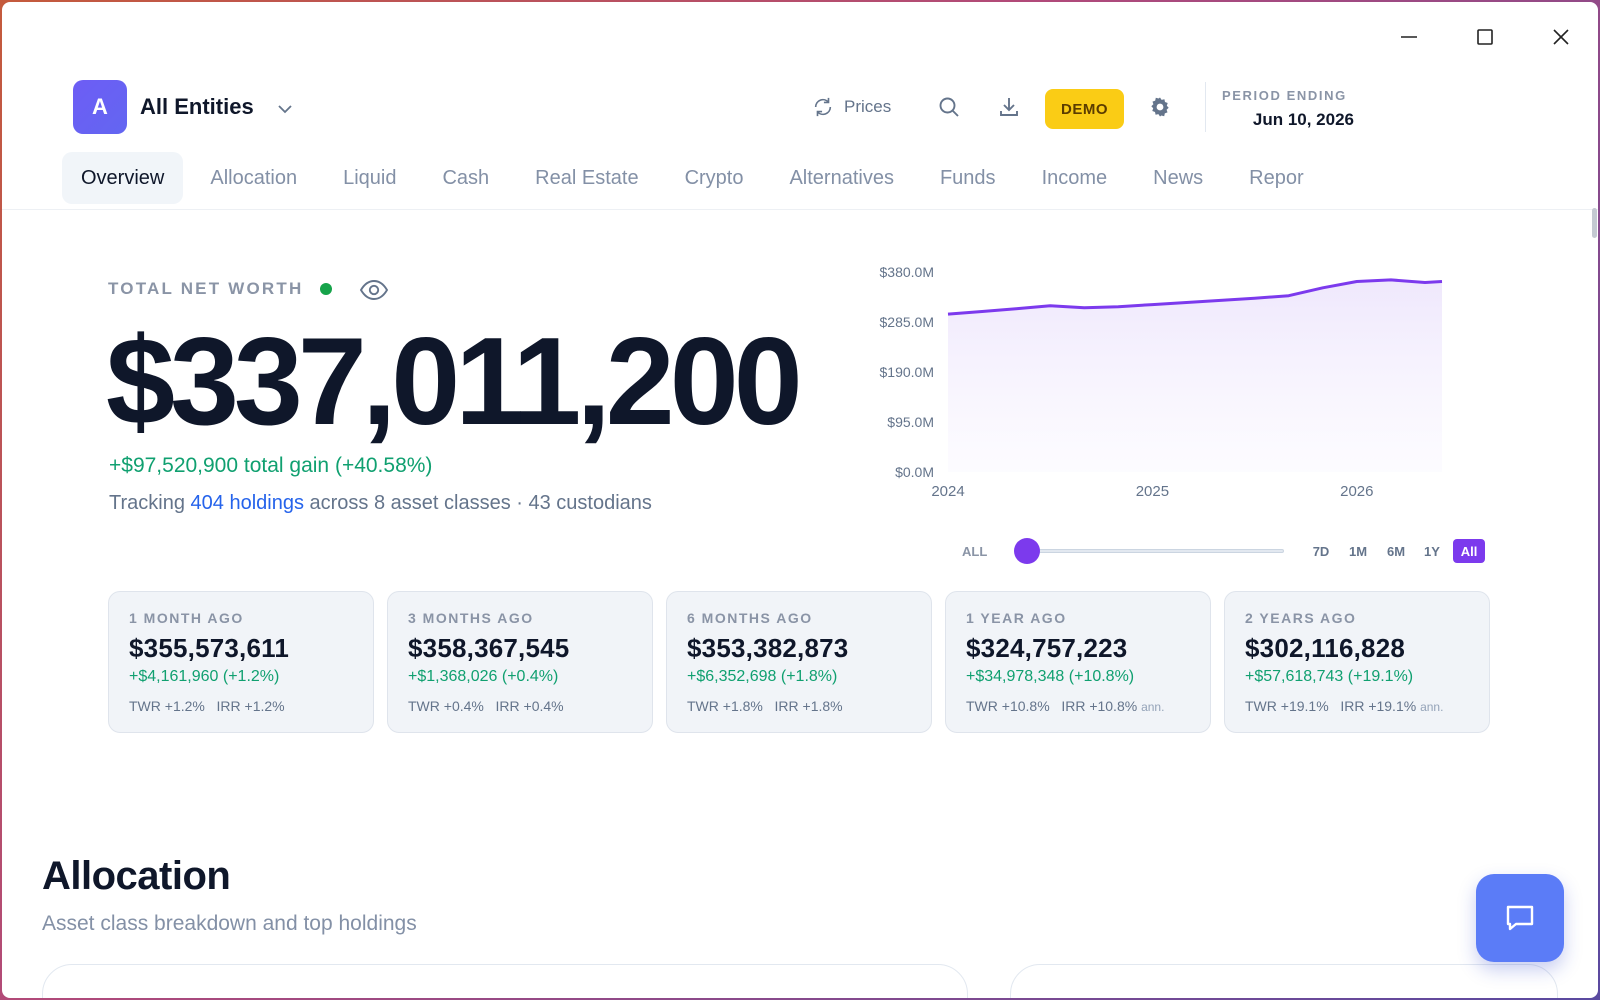  Describe the element at coordinates (136, 876) in the screenshot. I see `allocation-title: Allocation` at that location.